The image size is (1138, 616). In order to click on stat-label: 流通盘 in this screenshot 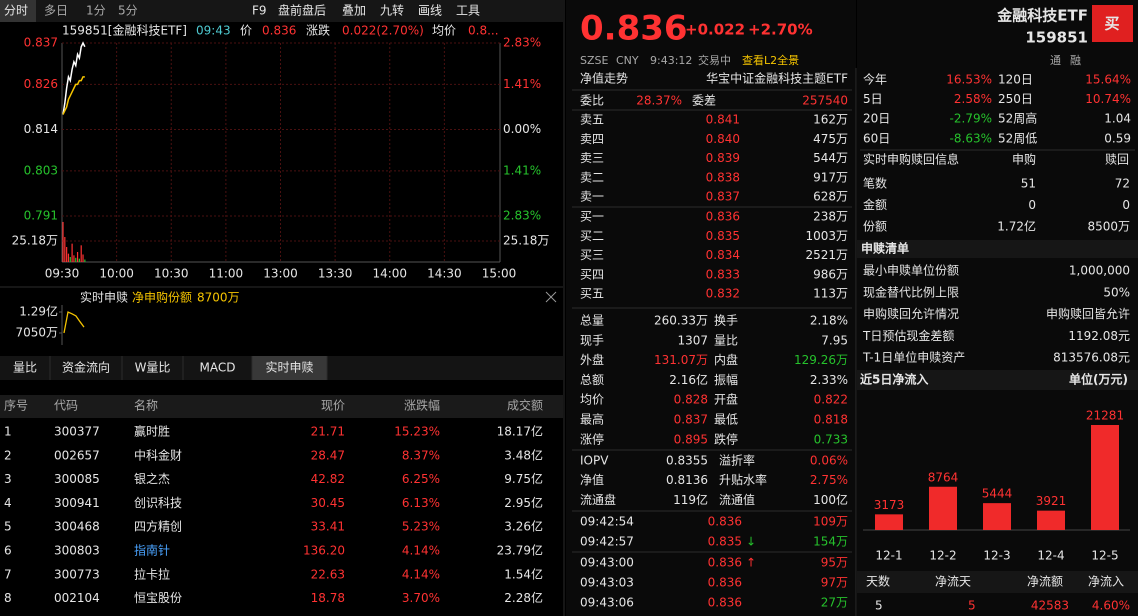, I will do `click(598, 499)`.